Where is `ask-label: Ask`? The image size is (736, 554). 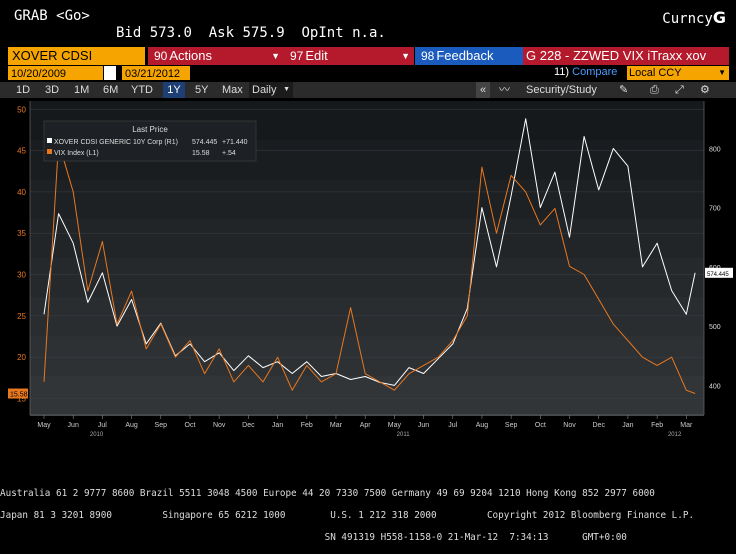
ask-label: Ask is located at coordinates (221, 33).